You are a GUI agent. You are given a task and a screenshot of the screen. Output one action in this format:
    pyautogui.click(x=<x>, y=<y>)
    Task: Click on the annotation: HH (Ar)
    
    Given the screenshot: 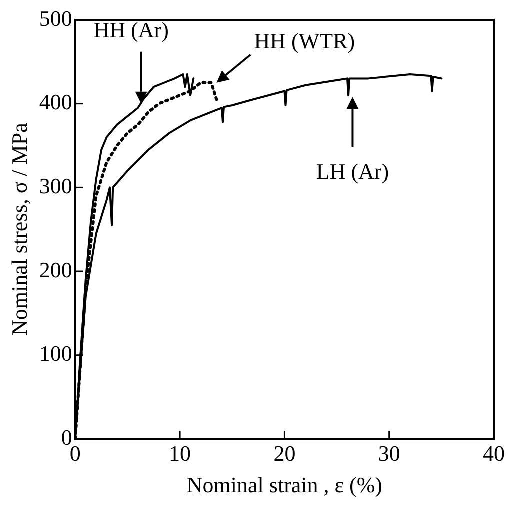 What is the action you would take?
    pyautogui.click(x=131, y=30)
    